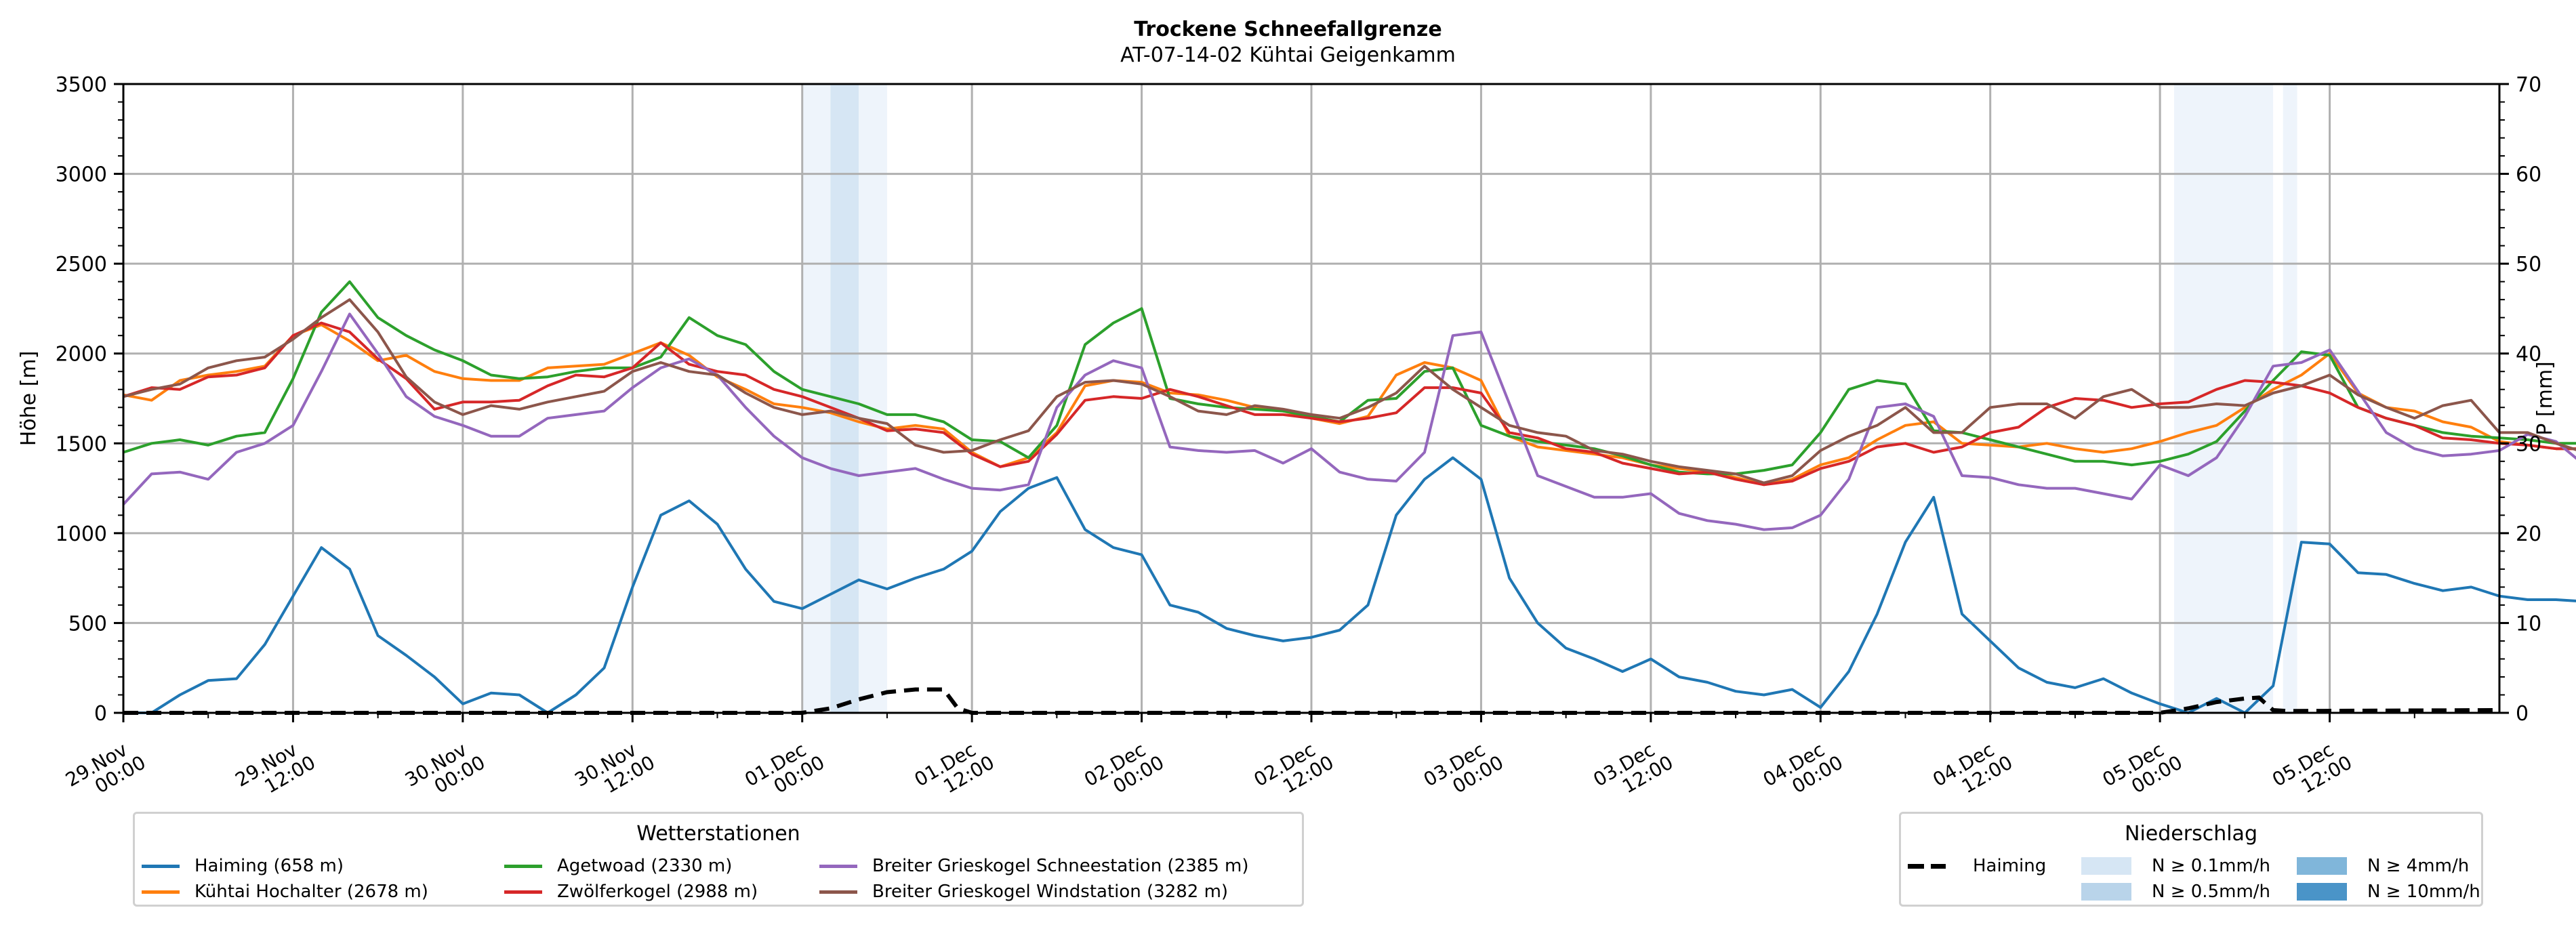 The width and height of the screenshot is (2576, 929). What do you see at coordinates (101, 714) in the screenshot?
I see `y-tick-label-left: 0` at bounding box center [101, 714].